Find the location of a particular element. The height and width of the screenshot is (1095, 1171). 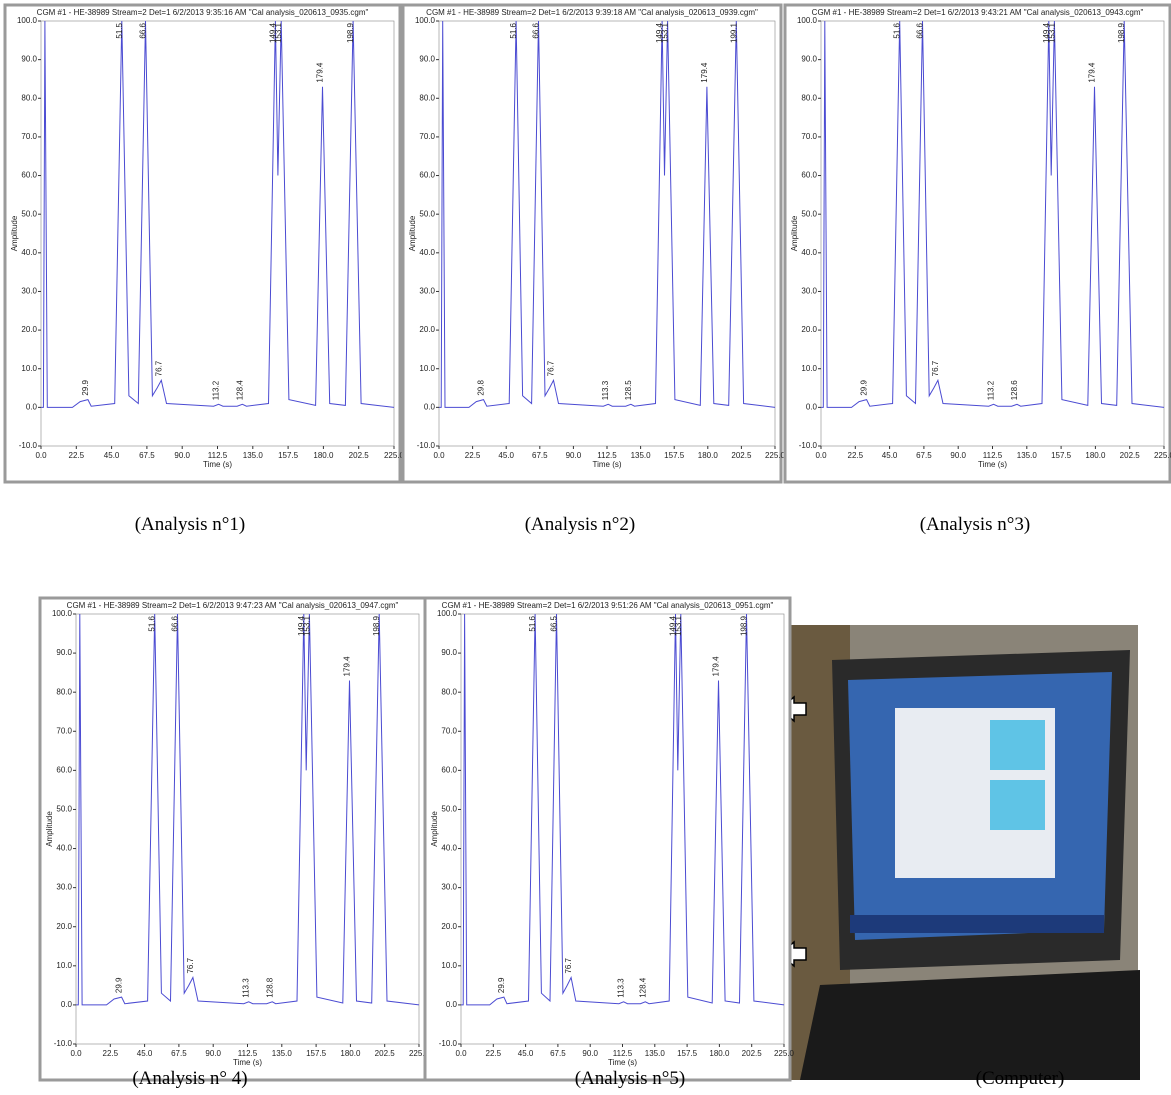

peak-label: 128.6 is located at coordinates (1014, 390).